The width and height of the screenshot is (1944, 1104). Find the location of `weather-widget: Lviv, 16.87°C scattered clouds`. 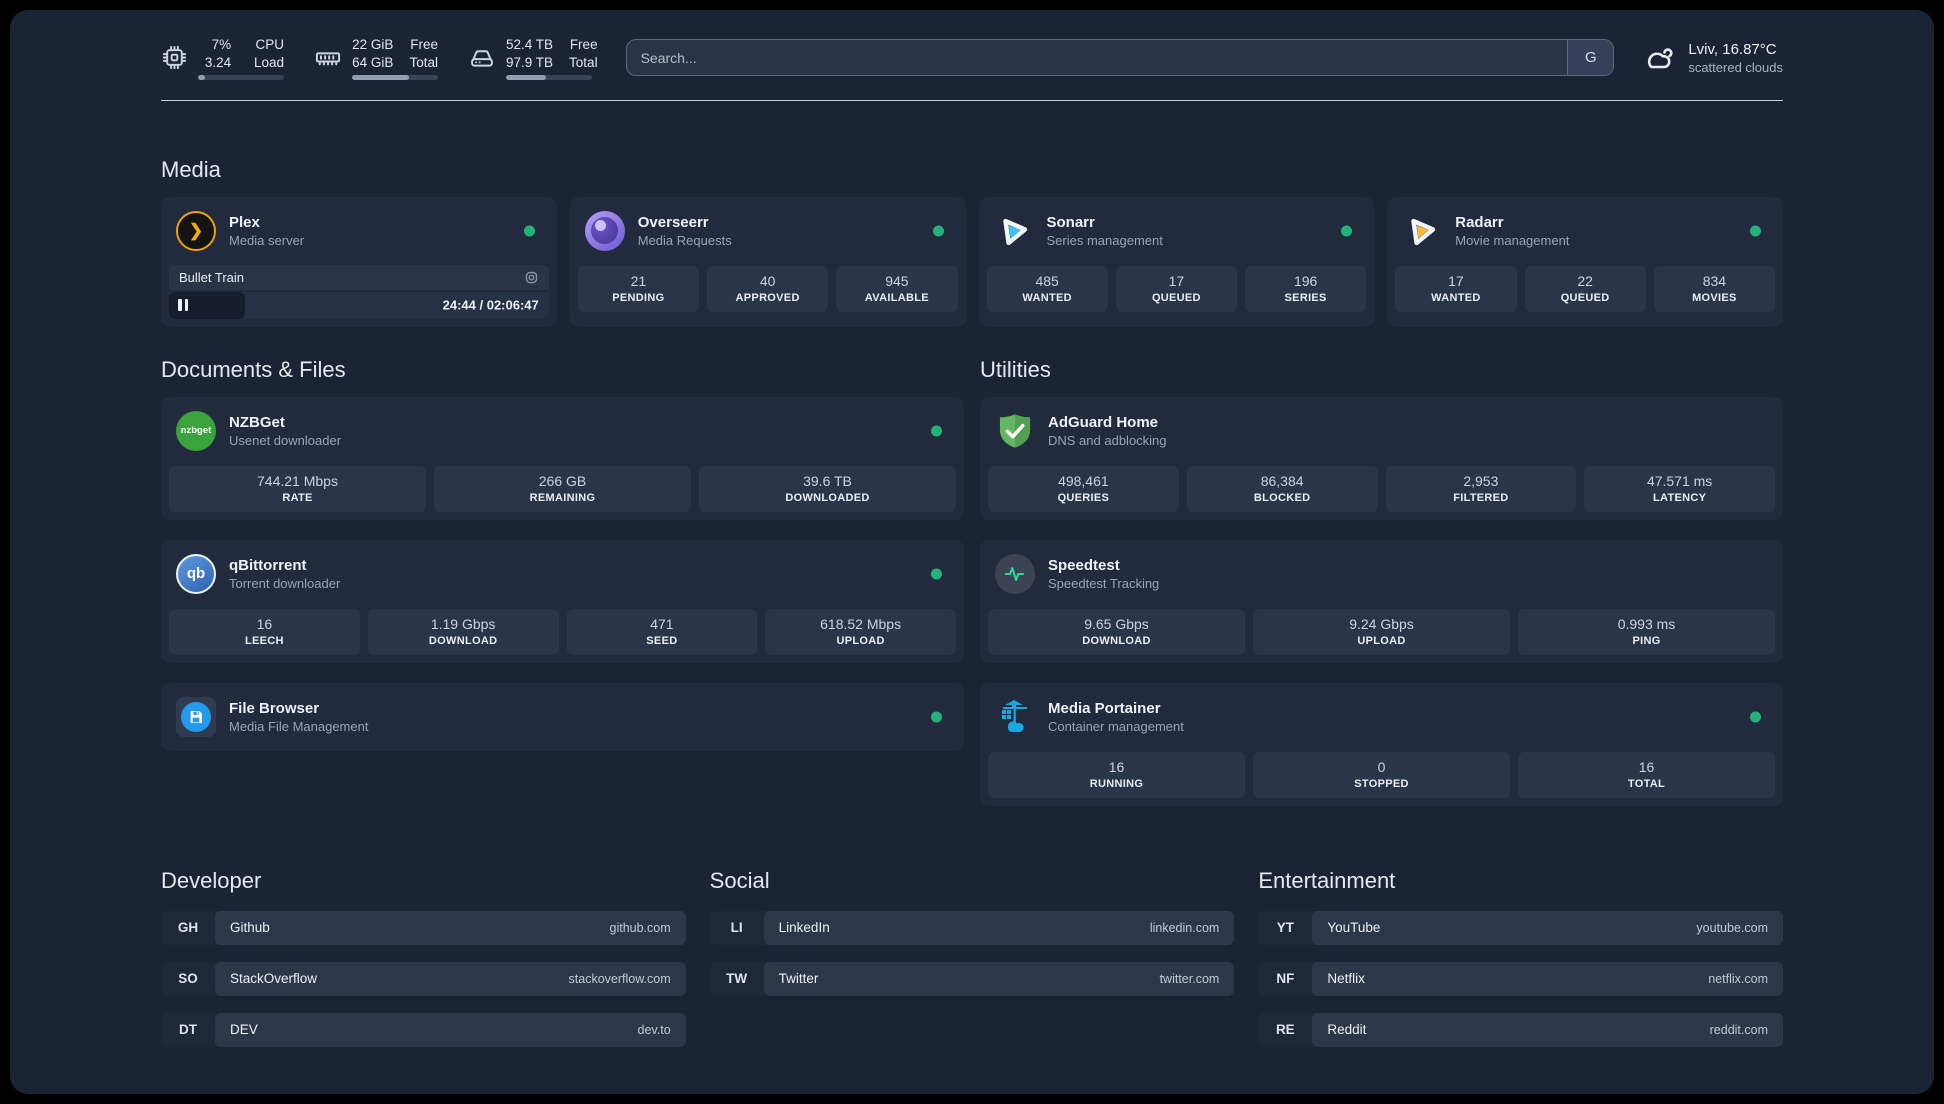

weather-widget: Lviv, 16.87°C scattered clouds is located at coordinates (1711, 58).